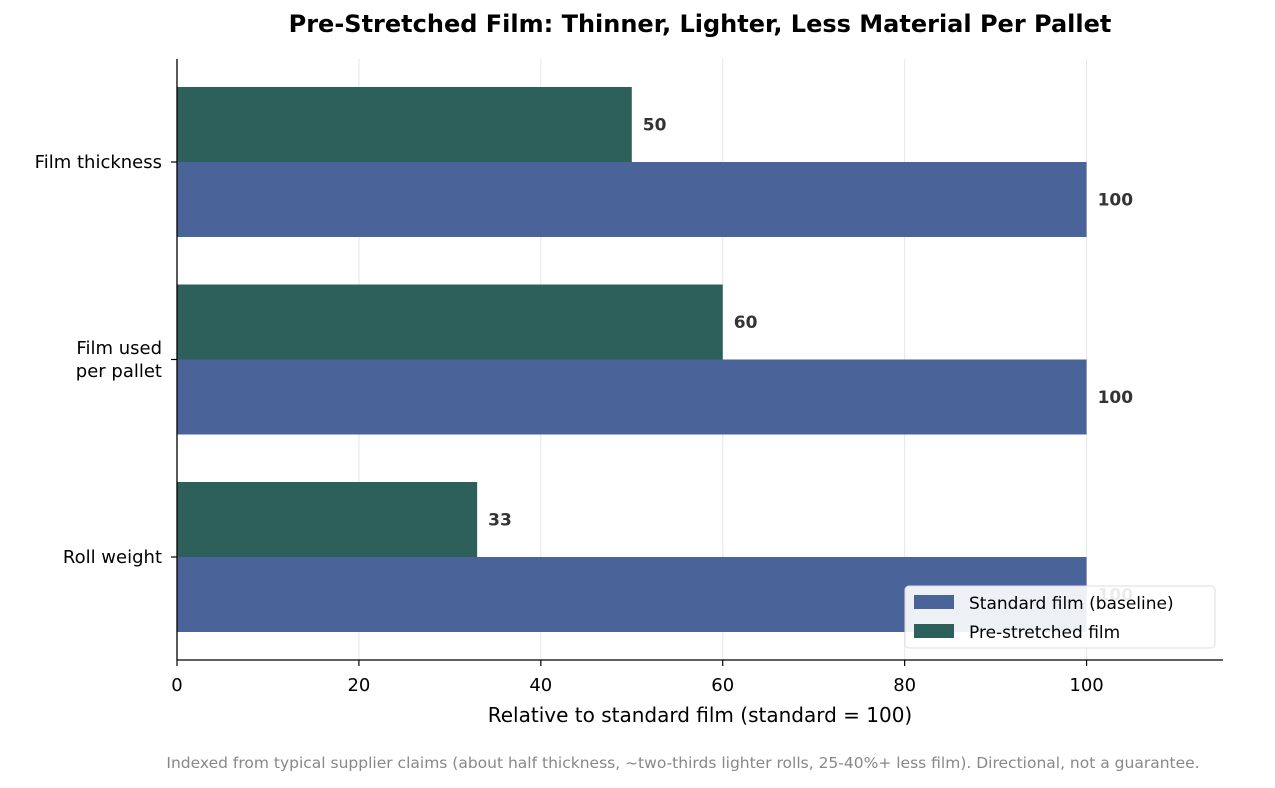 The width and height of the screenshot is (1275, 788). What do you see at coordinates (1044, 633) in the screenshot?
I see `legend-label: Pre-stretched film` at bounding box center [1044, 633].